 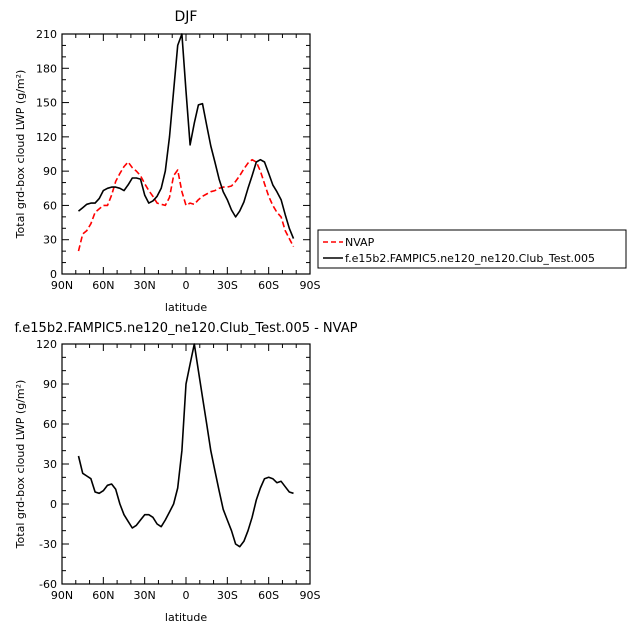 I want to click on chart-title: DJF, so click(x=186, y=17).